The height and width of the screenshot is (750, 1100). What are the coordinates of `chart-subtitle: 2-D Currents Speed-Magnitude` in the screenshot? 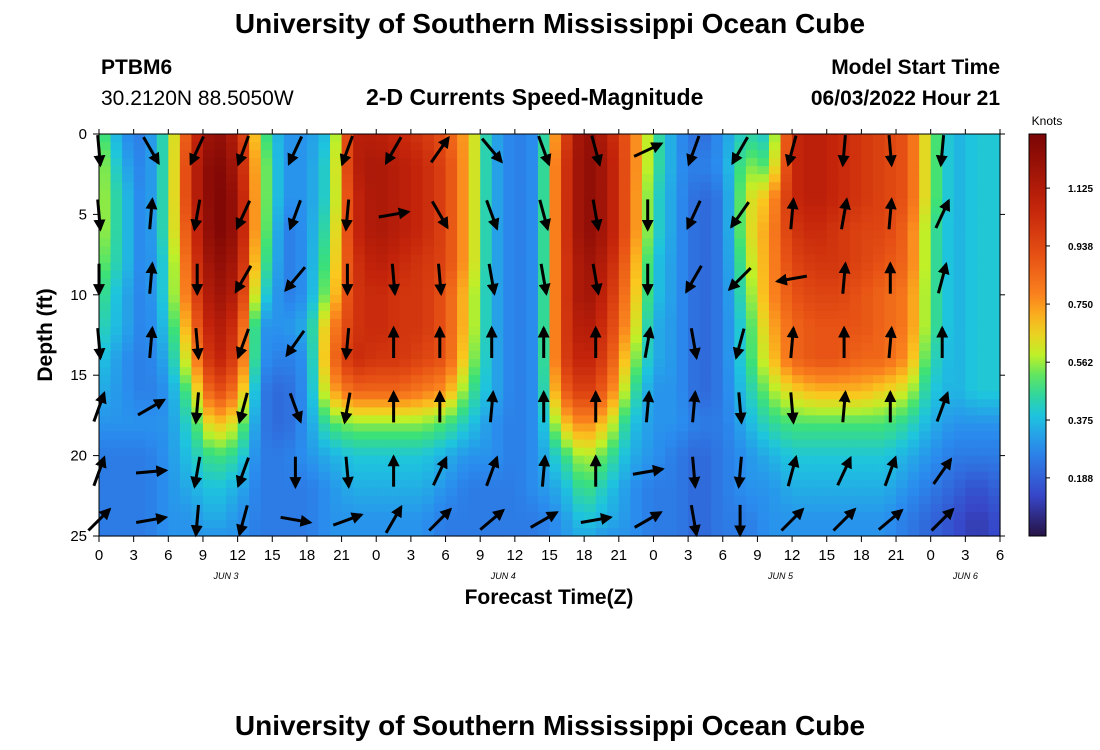 It's located at (535, 97).